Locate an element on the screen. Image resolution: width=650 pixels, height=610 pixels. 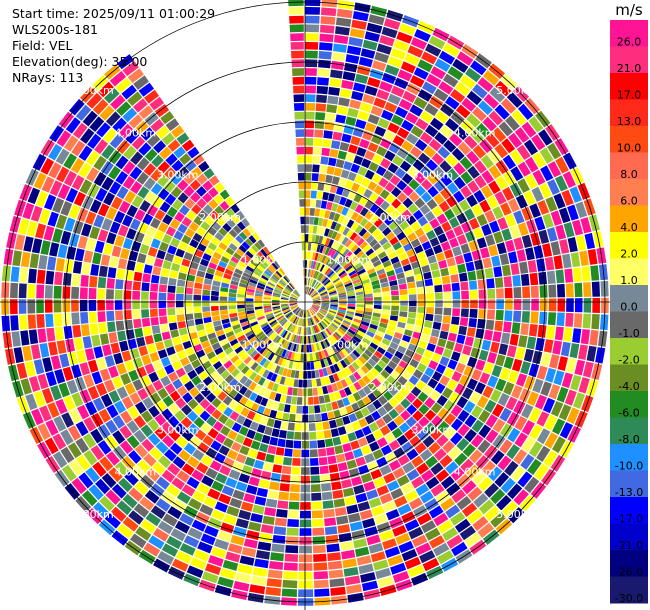
colorbar-bin is located at coordinates (629, 325).